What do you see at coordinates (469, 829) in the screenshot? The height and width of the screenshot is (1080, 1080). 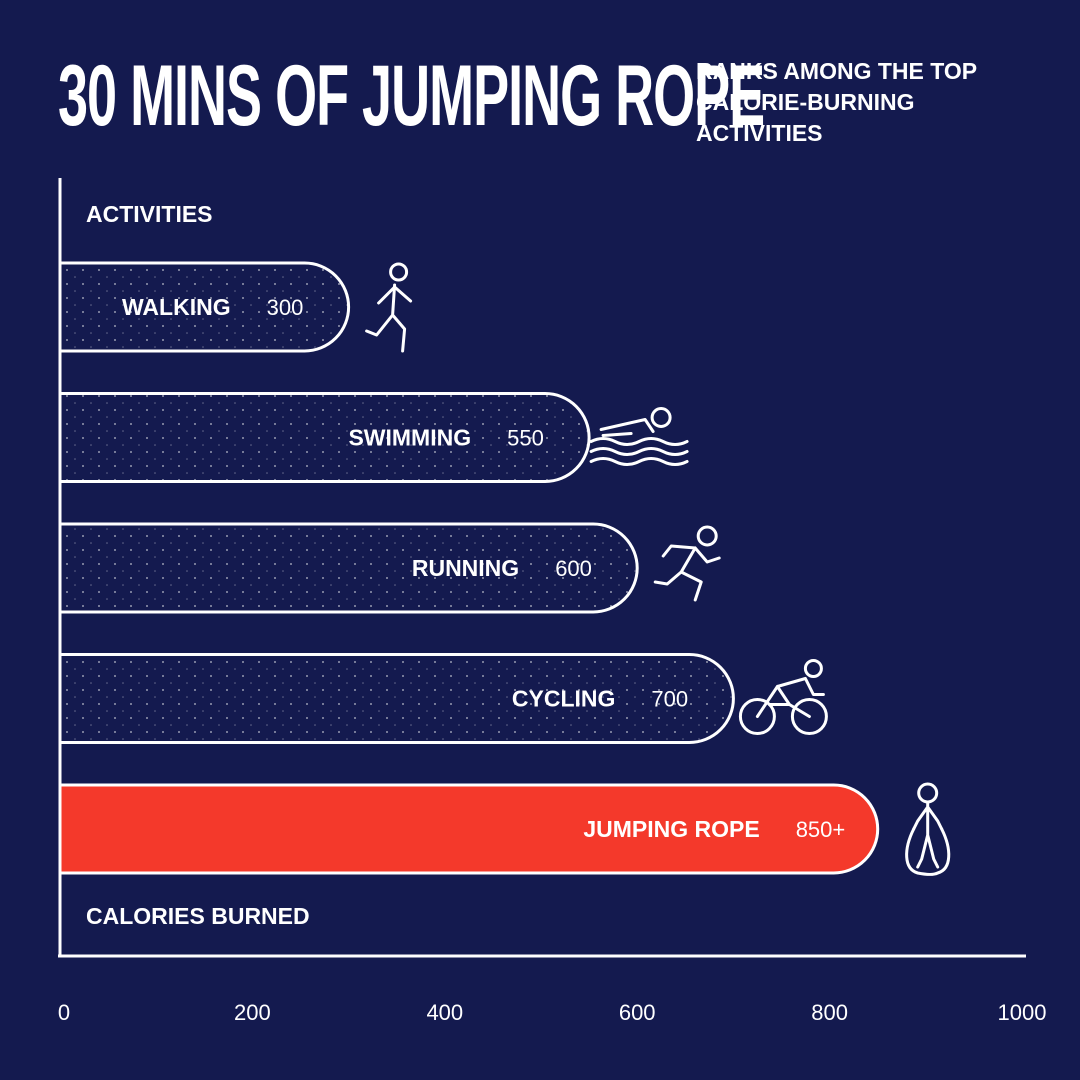 I see `bar-jumping-rope` at bounding box center [469, 829].